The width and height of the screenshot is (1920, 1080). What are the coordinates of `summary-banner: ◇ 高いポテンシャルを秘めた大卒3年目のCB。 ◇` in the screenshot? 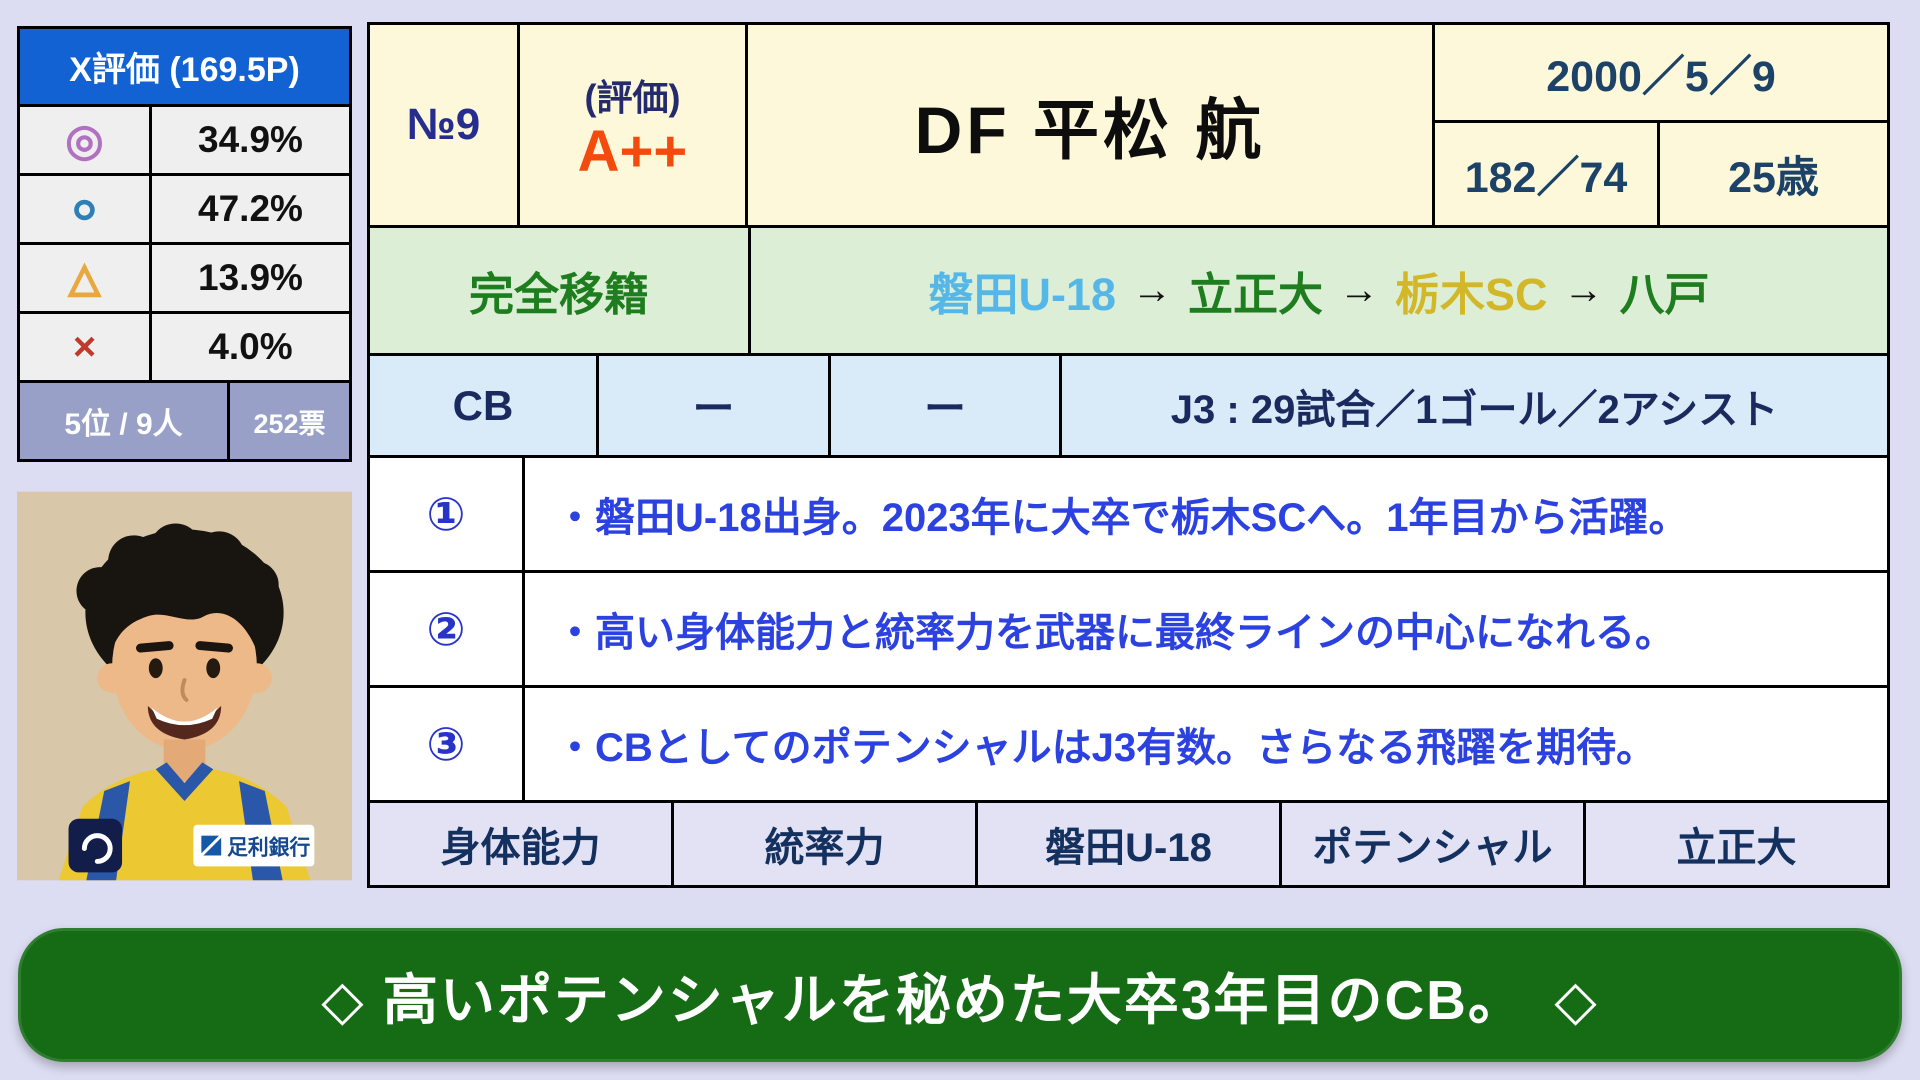 It's located at (960, 995).